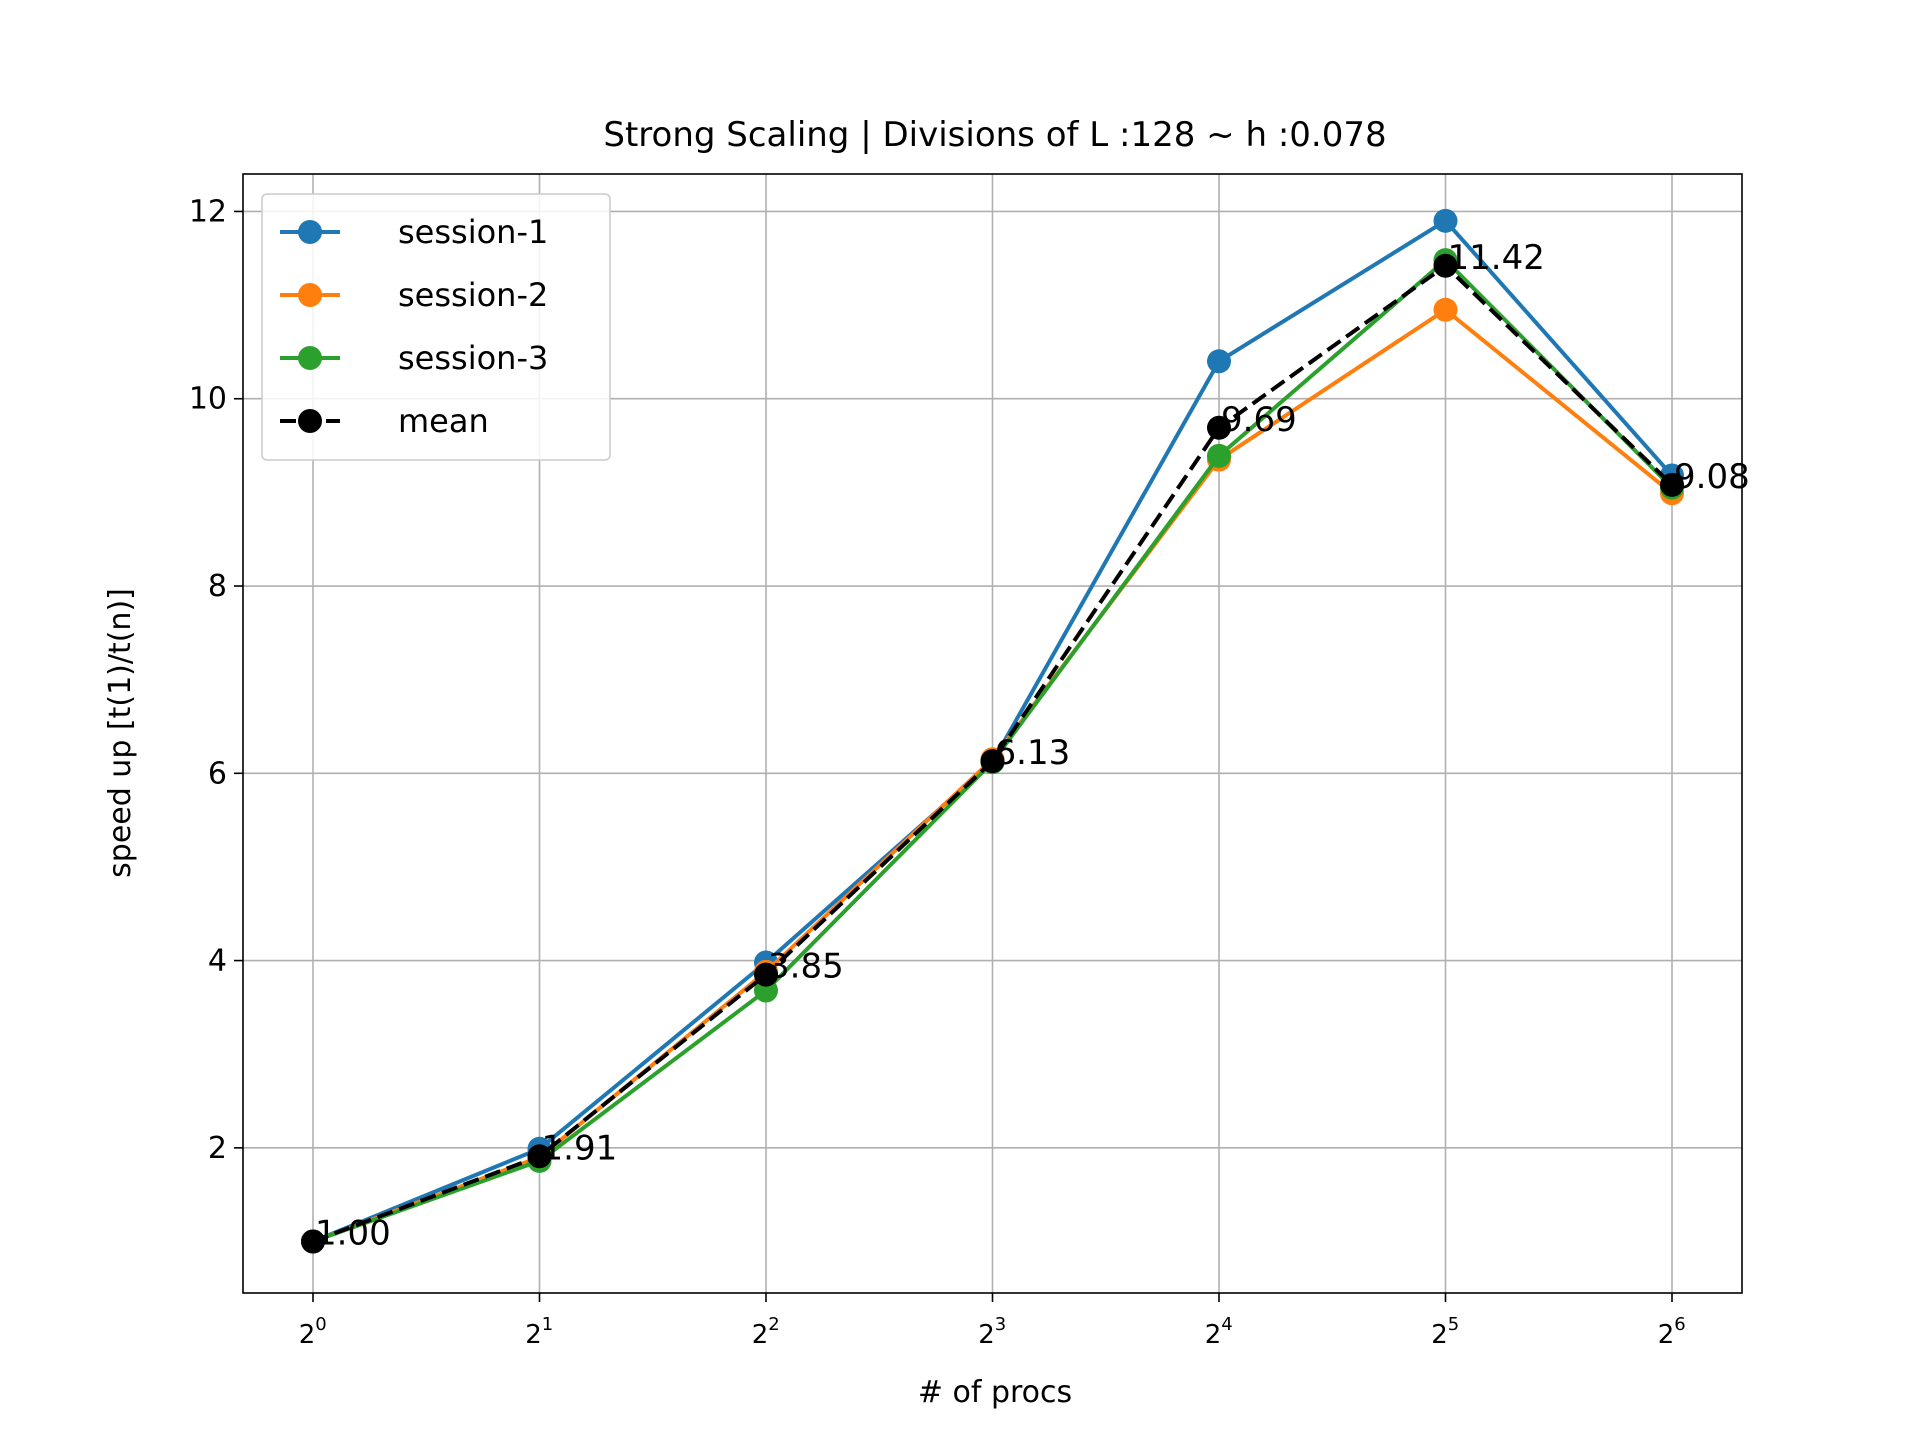 Image resolution: width=1920 pixels, height=1445 pixels. I want to click on x-tick-exponent: 0, so click(320, 1324).